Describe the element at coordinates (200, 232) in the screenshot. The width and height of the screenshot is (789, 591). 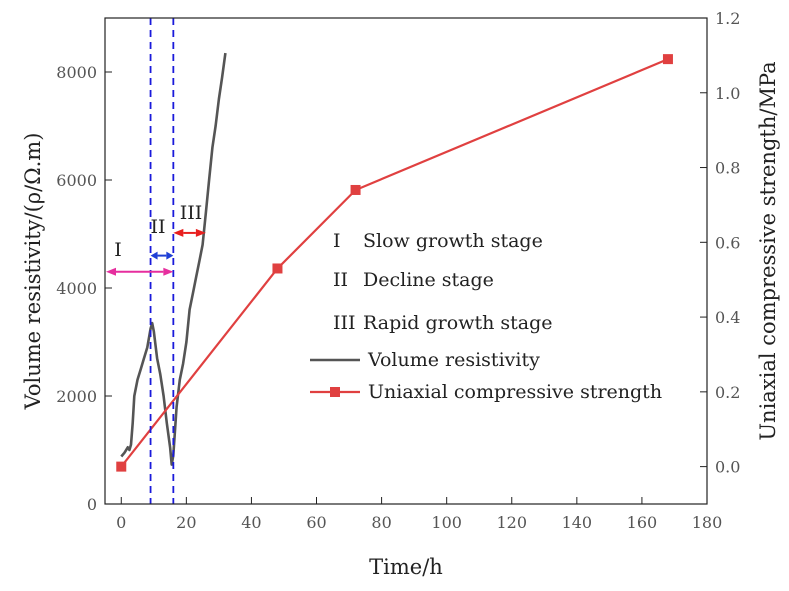
I see `stage-3-arrow-head-right` at that location.